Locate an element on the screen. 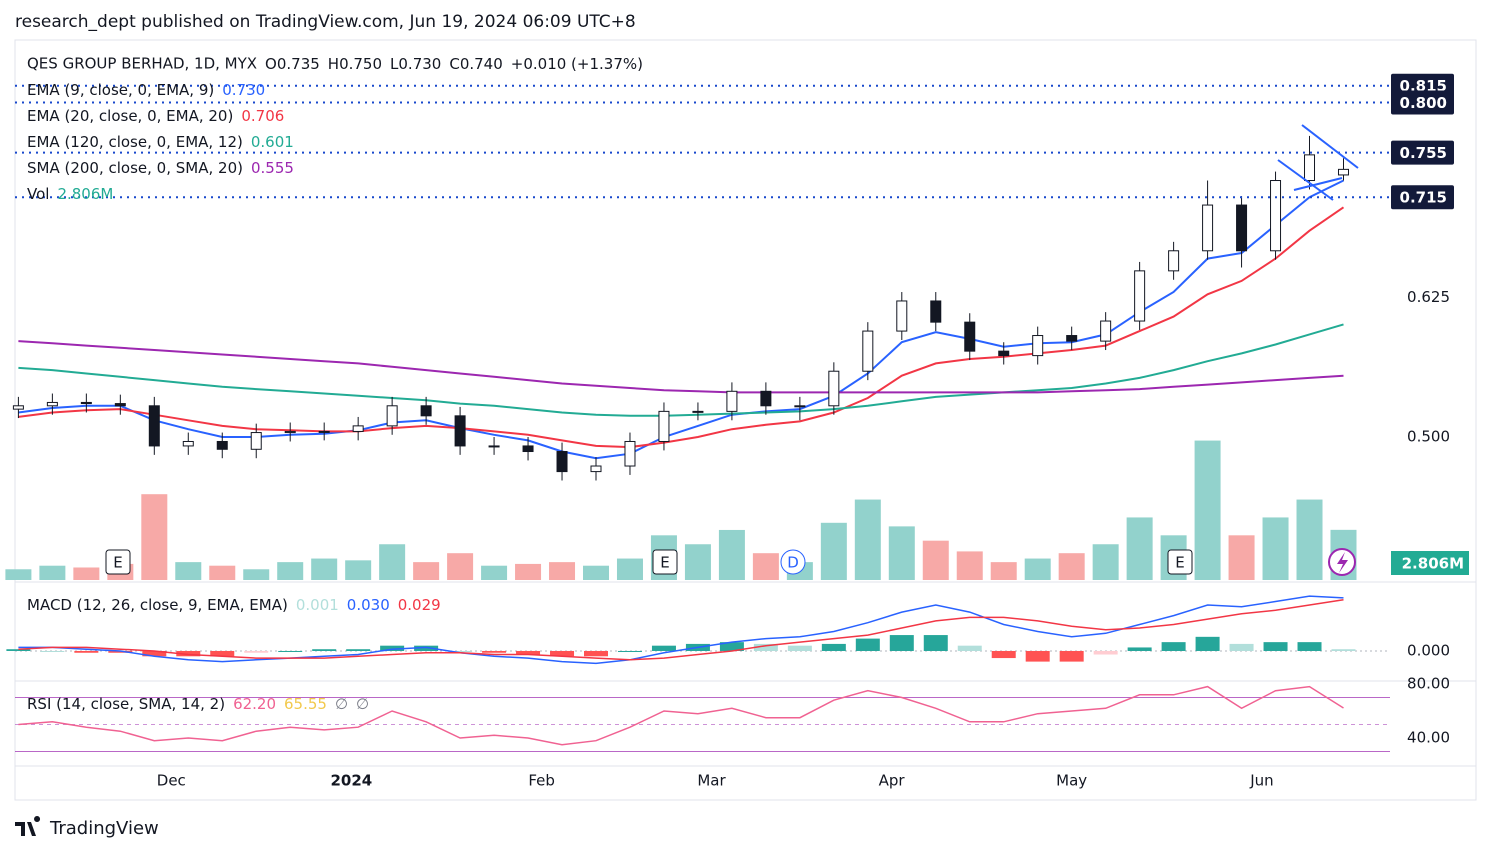 This screenshot has height=854, width=1491. ohlc-value: +0.010 (+1.37%) is located at coordinates (577, 64).